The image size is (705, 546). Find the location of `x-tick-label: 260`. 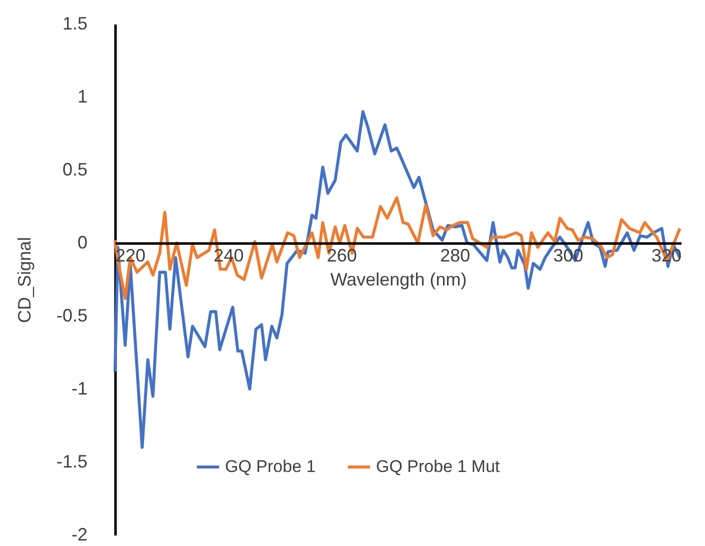

x-tick-label: 260 is located at coordinates (341, 256).